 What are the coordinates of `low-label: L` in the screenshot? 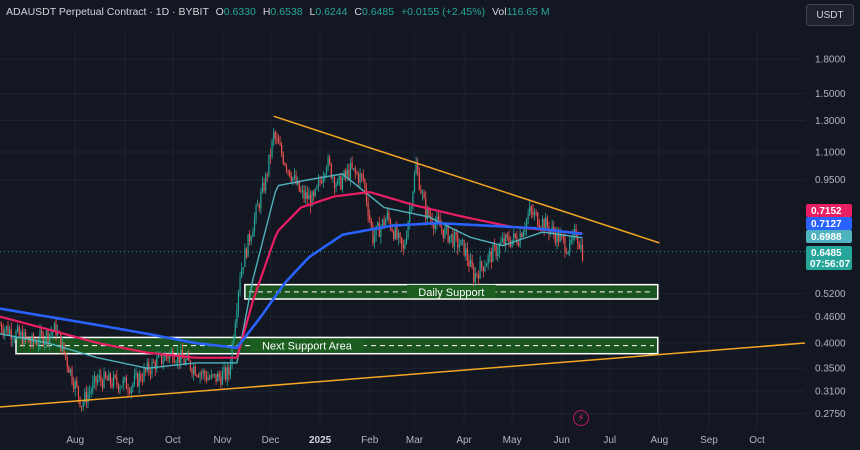 It's located at (312, 12).